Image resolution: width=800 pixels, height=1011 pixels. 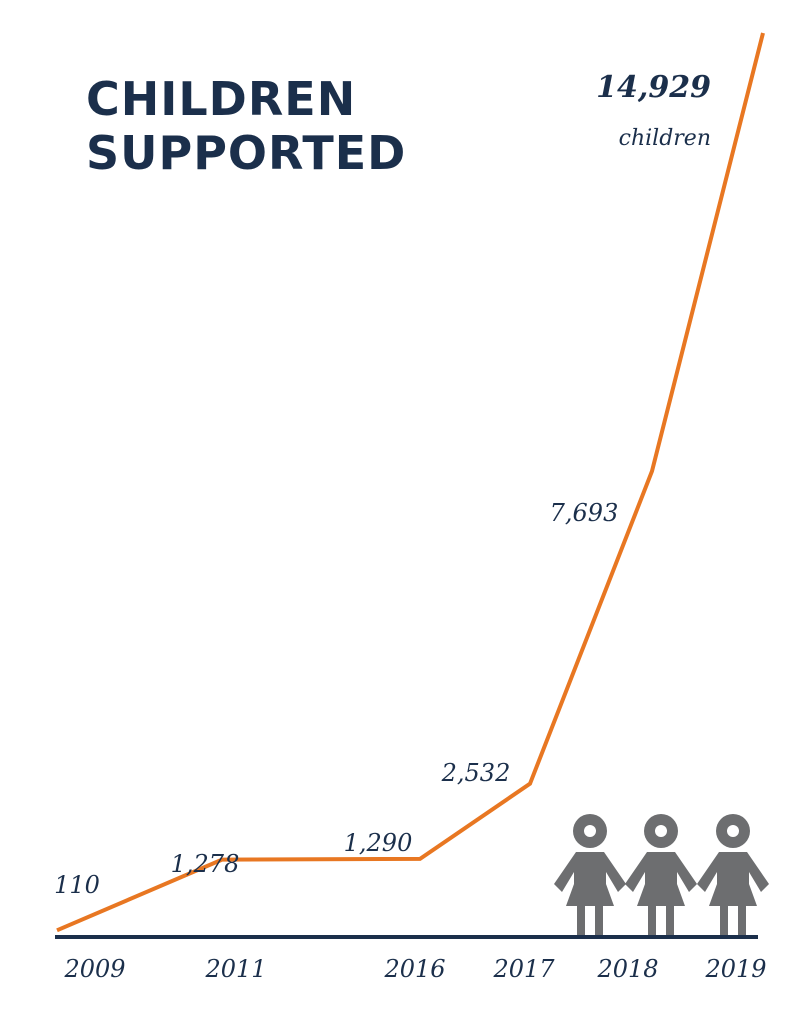 What do you see at coordinates (476, 773) in the screenshot?
I see `value-label: 2,532` at bounding box center [476, 773].